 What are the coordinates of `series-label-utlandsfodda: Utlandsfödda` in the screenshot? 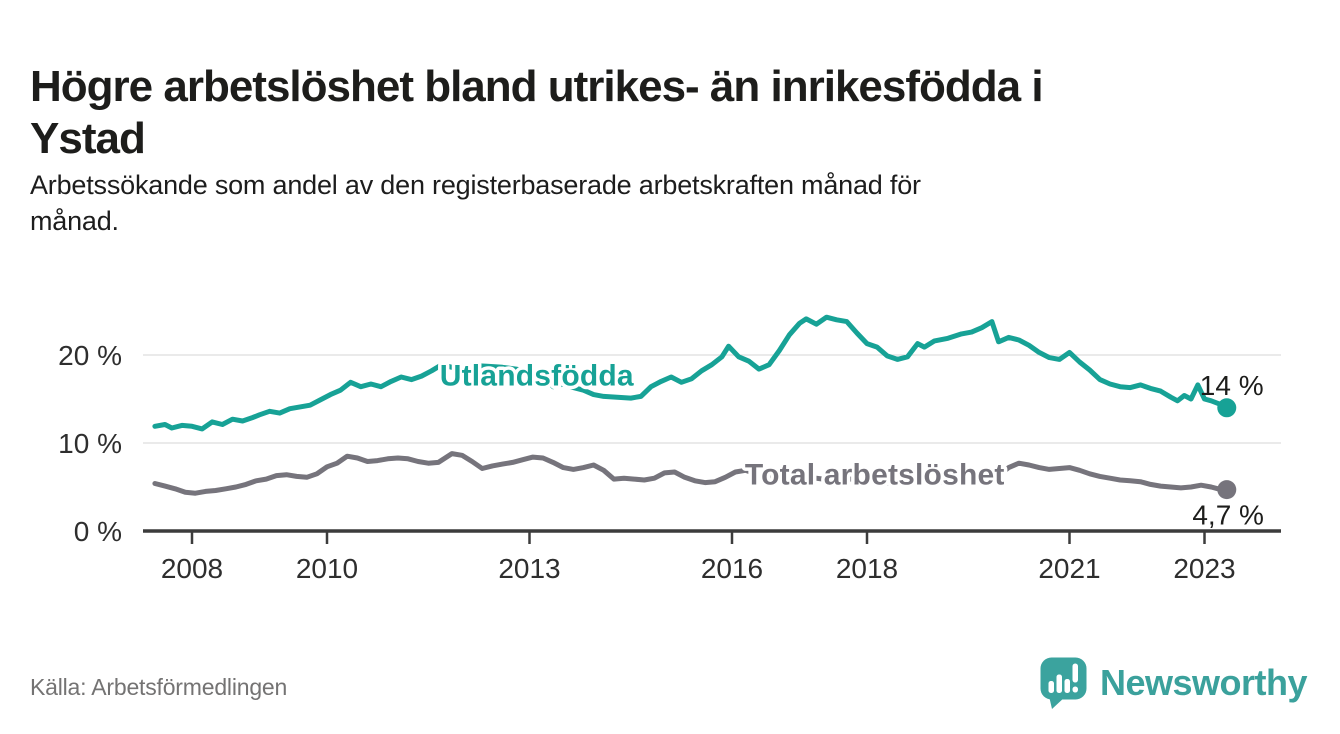 It's located at (537, 375).